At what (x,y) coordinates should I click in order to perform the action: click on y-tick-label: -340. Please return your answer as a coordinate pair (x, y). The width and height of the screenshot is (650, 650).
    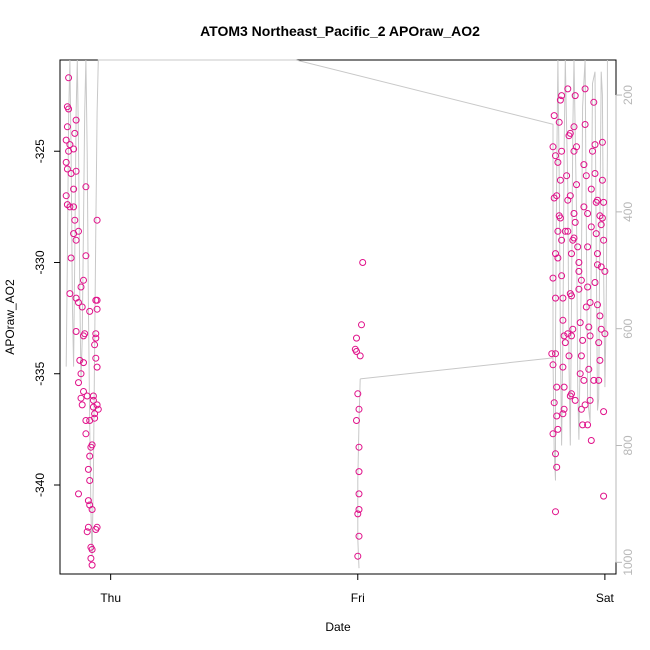
    Looking at the image, I should click on (40, 485).